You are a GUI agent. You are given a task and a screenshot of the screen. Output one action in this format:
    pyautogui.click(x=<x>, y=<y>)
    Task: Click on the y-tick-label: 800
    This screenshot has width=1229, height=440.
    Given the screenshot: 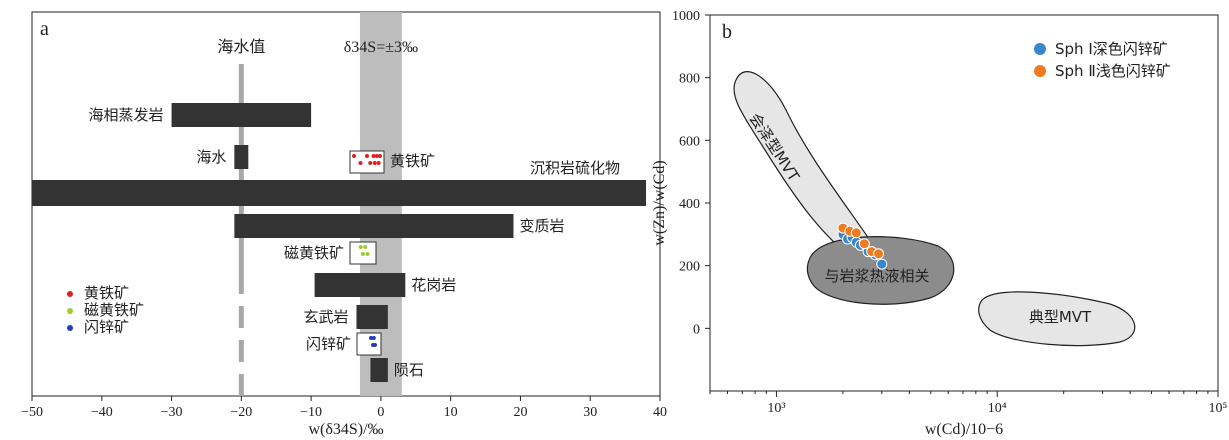 What is the action you would take?
    pyautogui.click(x=689, y=79)
    